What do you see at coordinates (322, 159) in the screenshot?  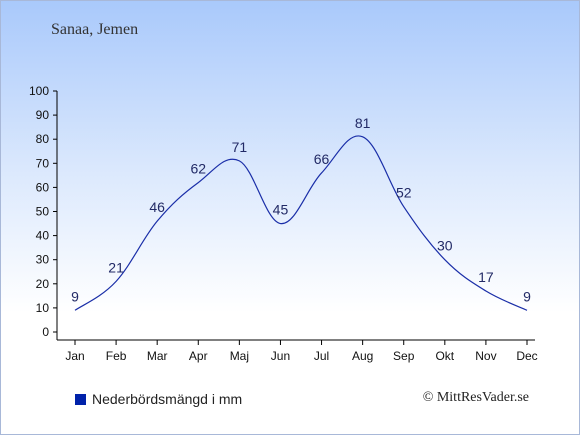 I see `data-label: 66` at bounding box center [322, 159].